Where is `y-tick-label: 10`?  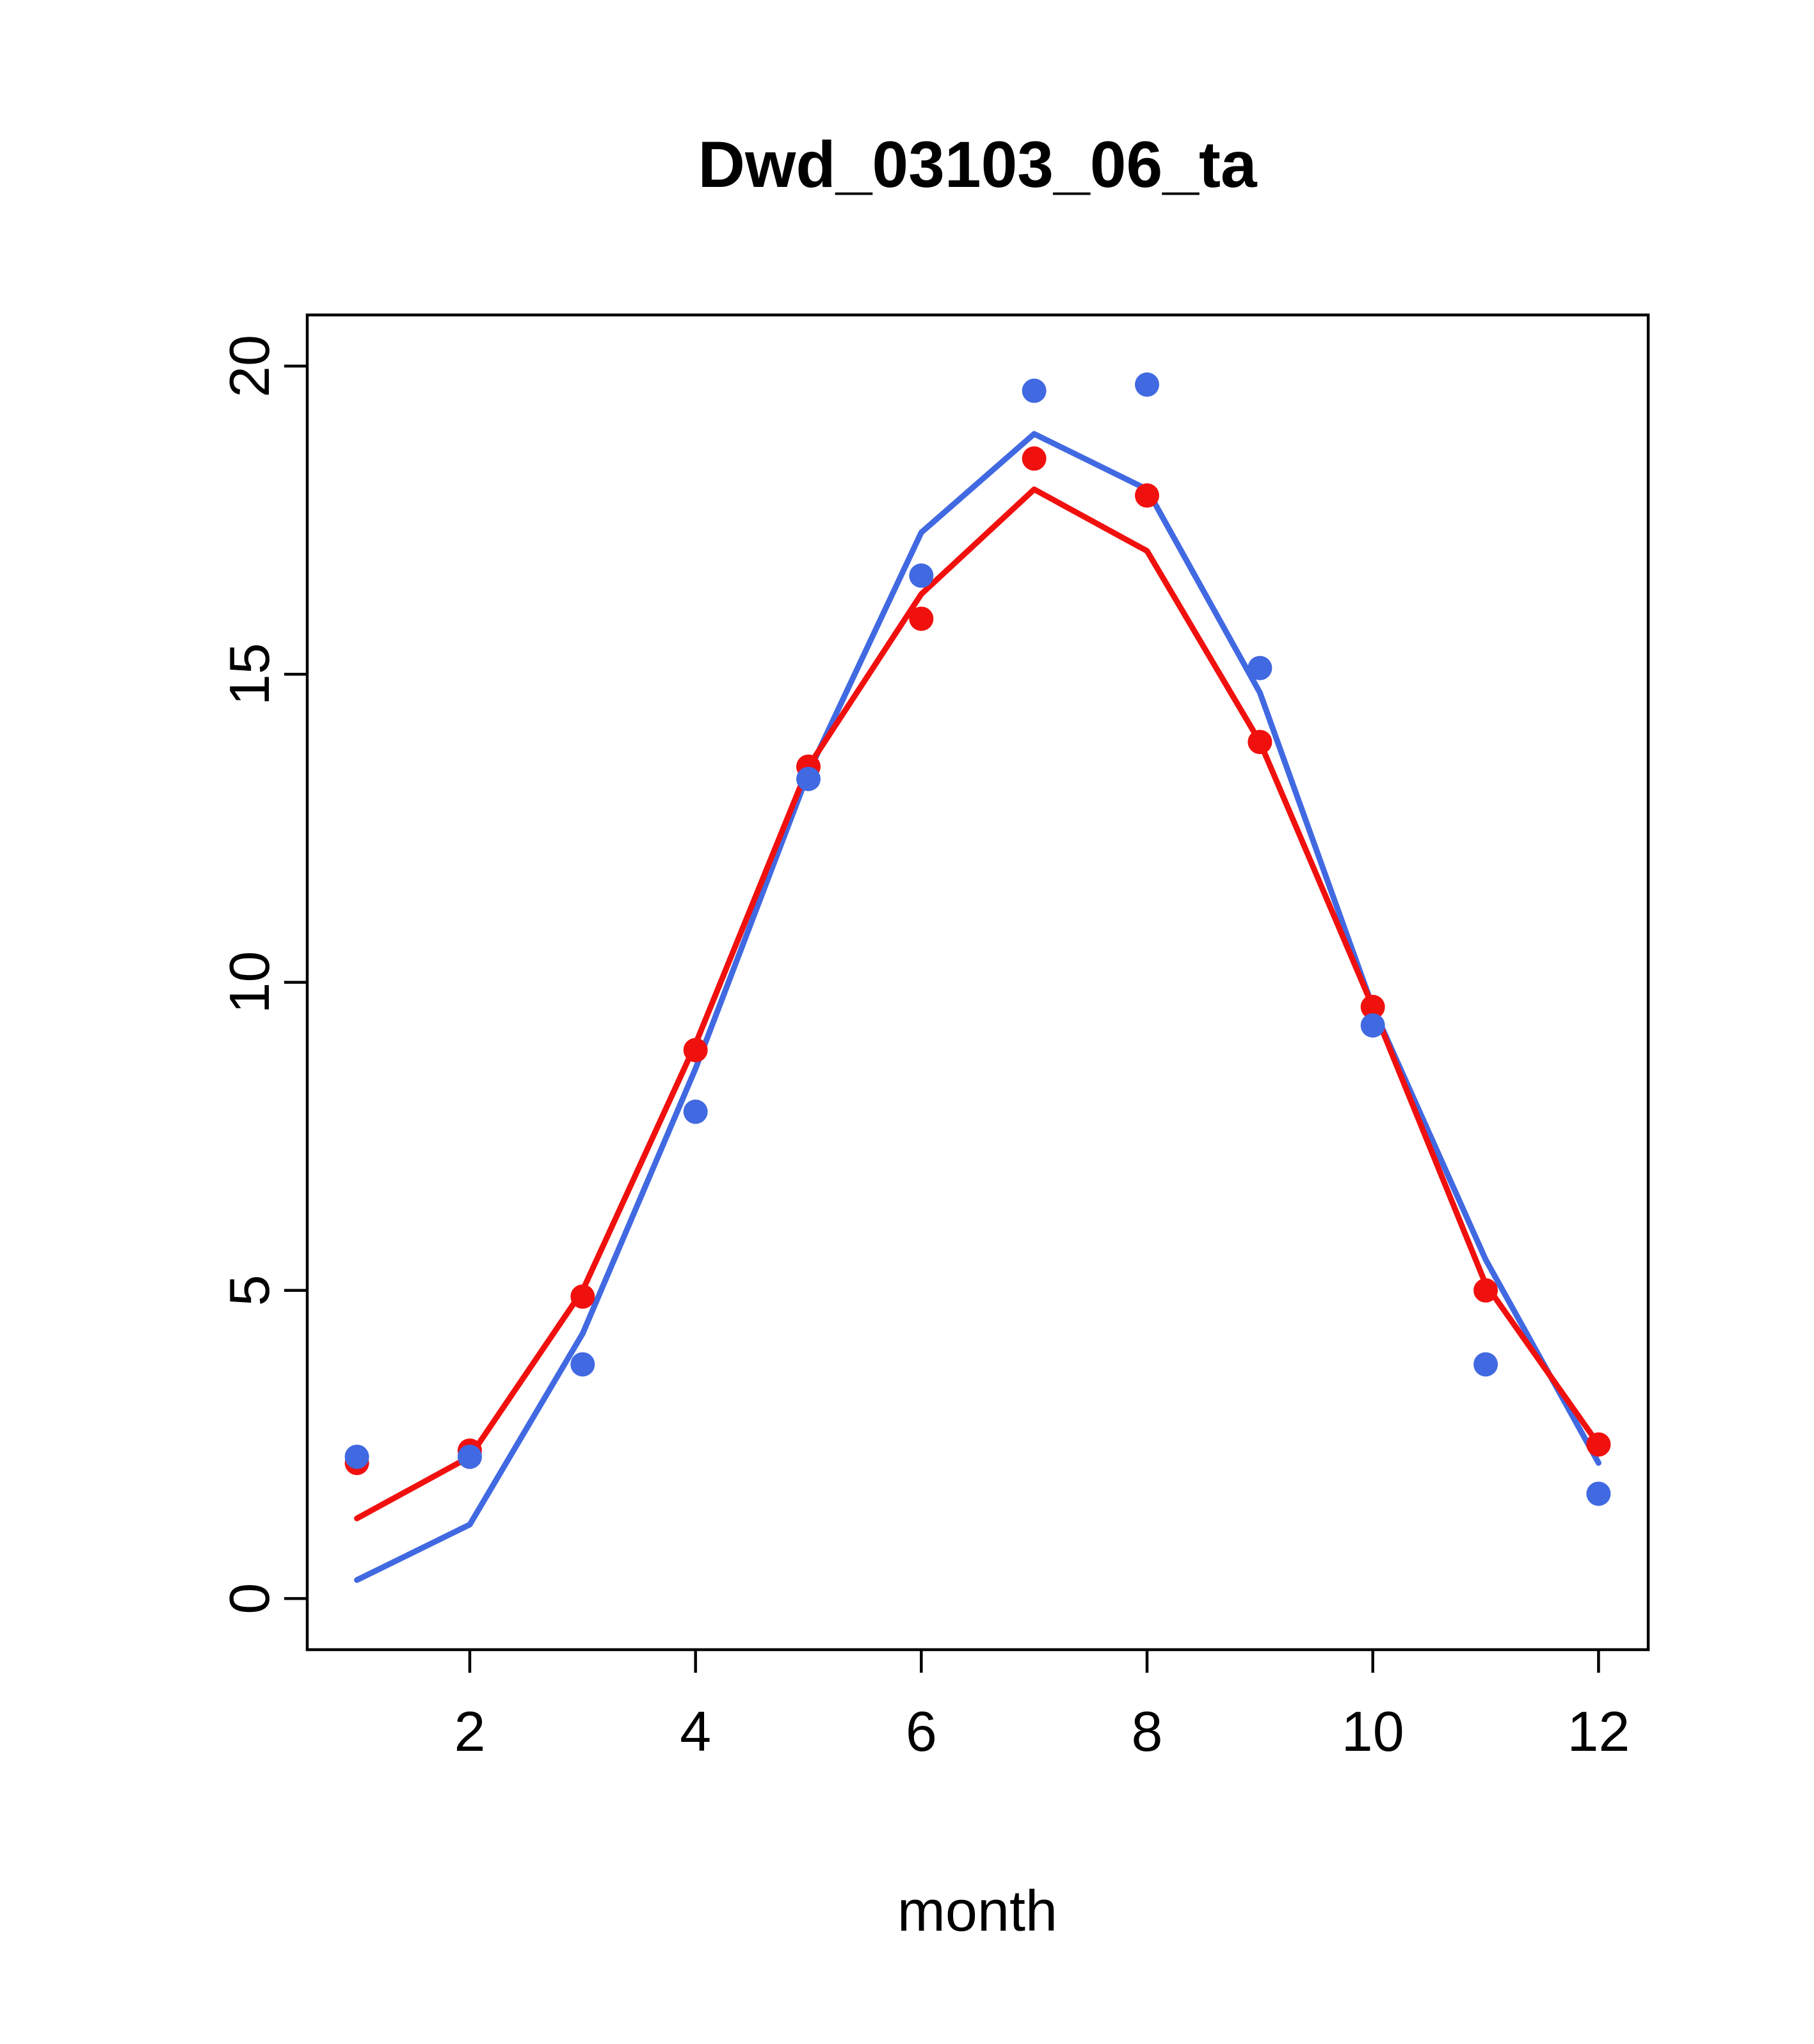
y-tick-label: 10 is located at coordinates (249, 982).